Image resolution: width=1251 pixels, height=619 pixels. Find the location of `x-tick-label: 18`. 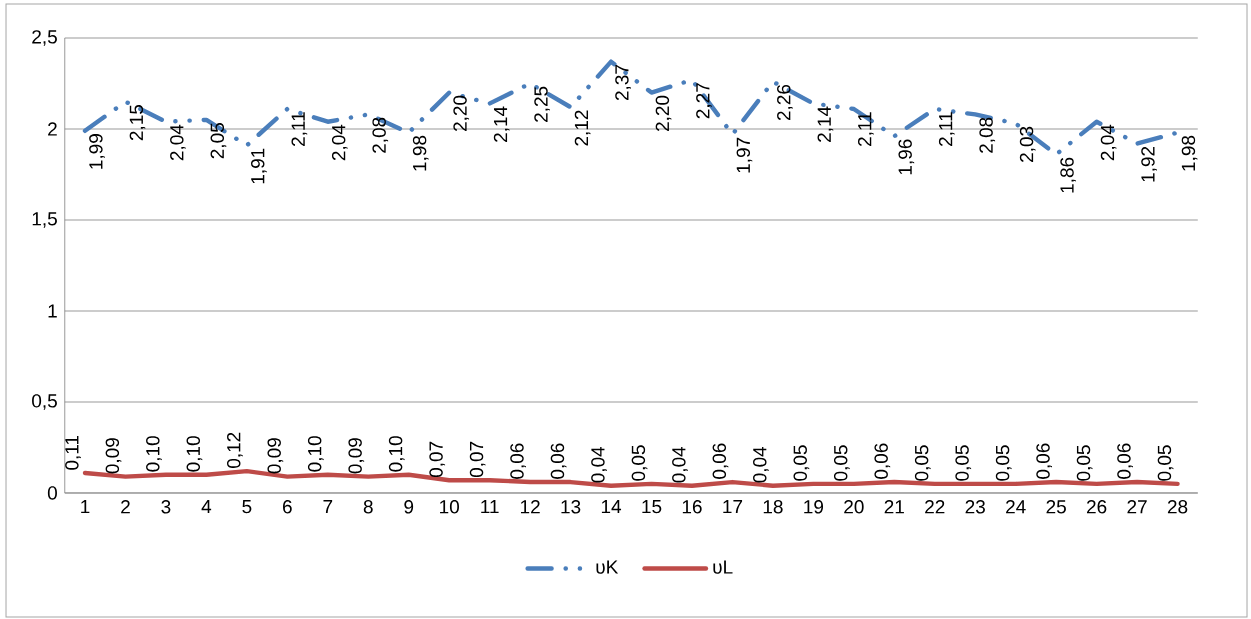

x-tick-label: 18 is located at coordinates (773, 507).